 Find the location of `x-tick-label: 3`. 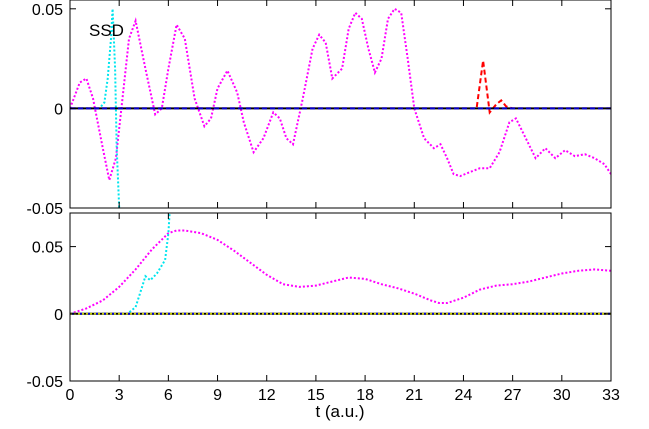

x-tick-label: 3 is located at coordinates (119, 395).